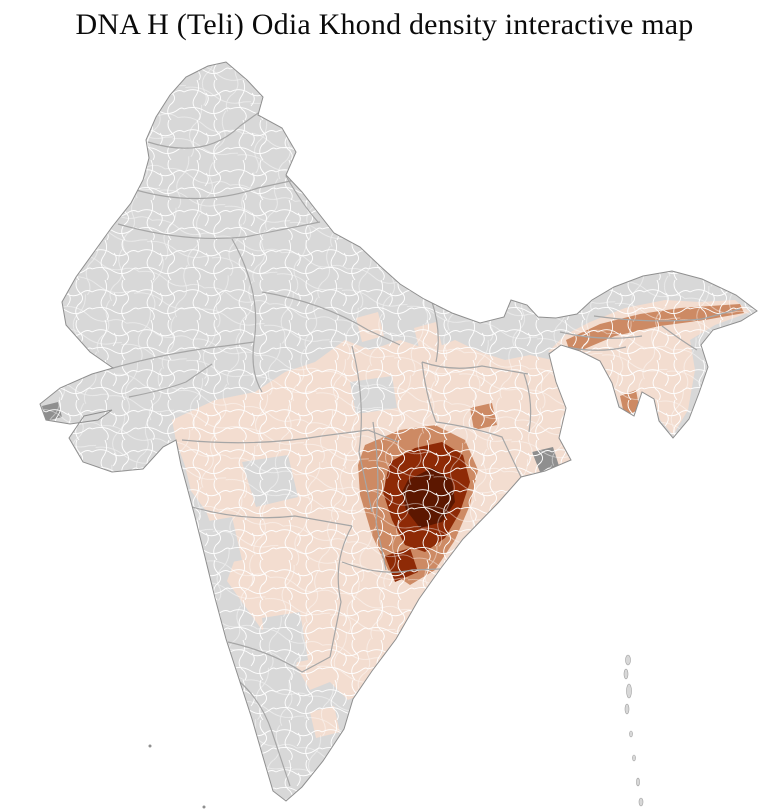 Image resolution: width=769 pixels, height=812 pixels. Describe the element at coordinates (177, 776) in the screenshot. I see `lakshadweep-islands` at that location.